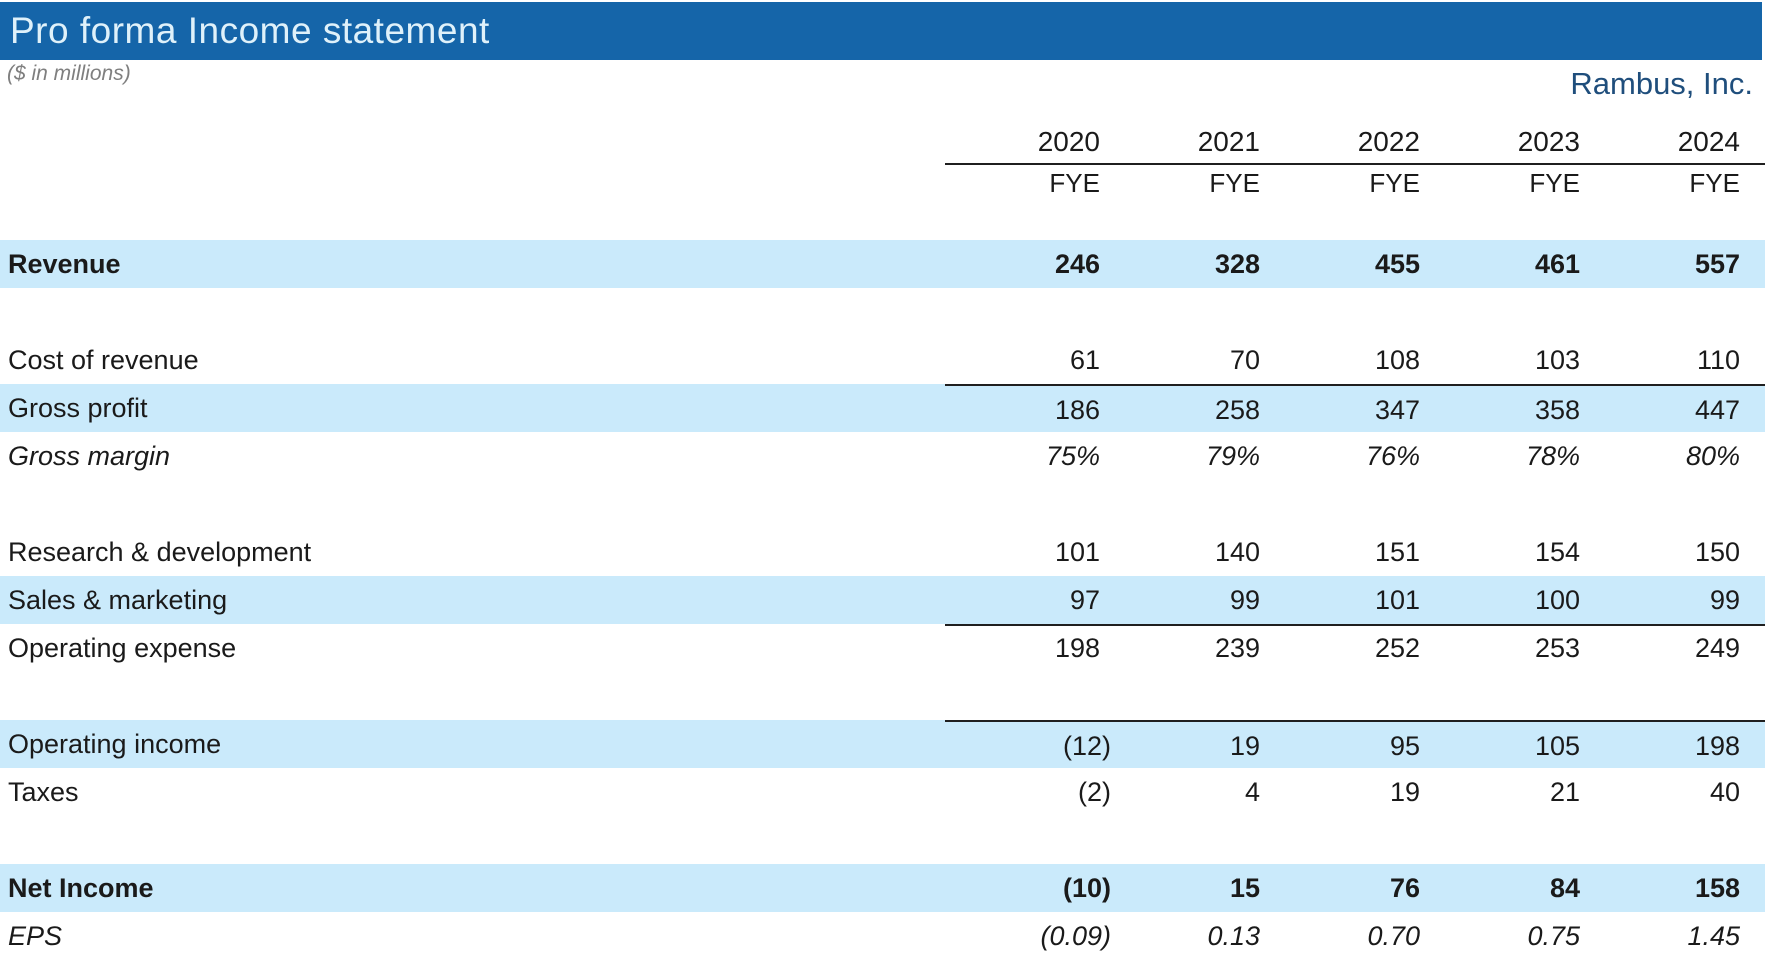 The width and height of the screenshot is (1765, 963). I want to click on row-values: (12) 19 95 105 198, so click(1355, 745).